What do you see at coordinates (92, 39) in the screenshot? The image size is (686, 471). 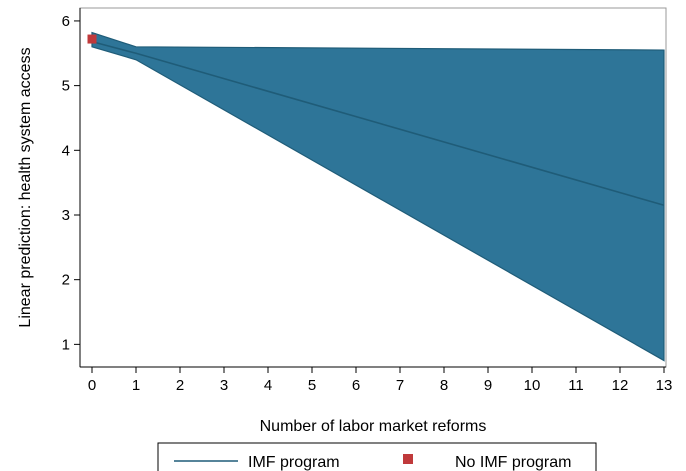 I see `point-no-imf-program` at bounding box center [92, 39].